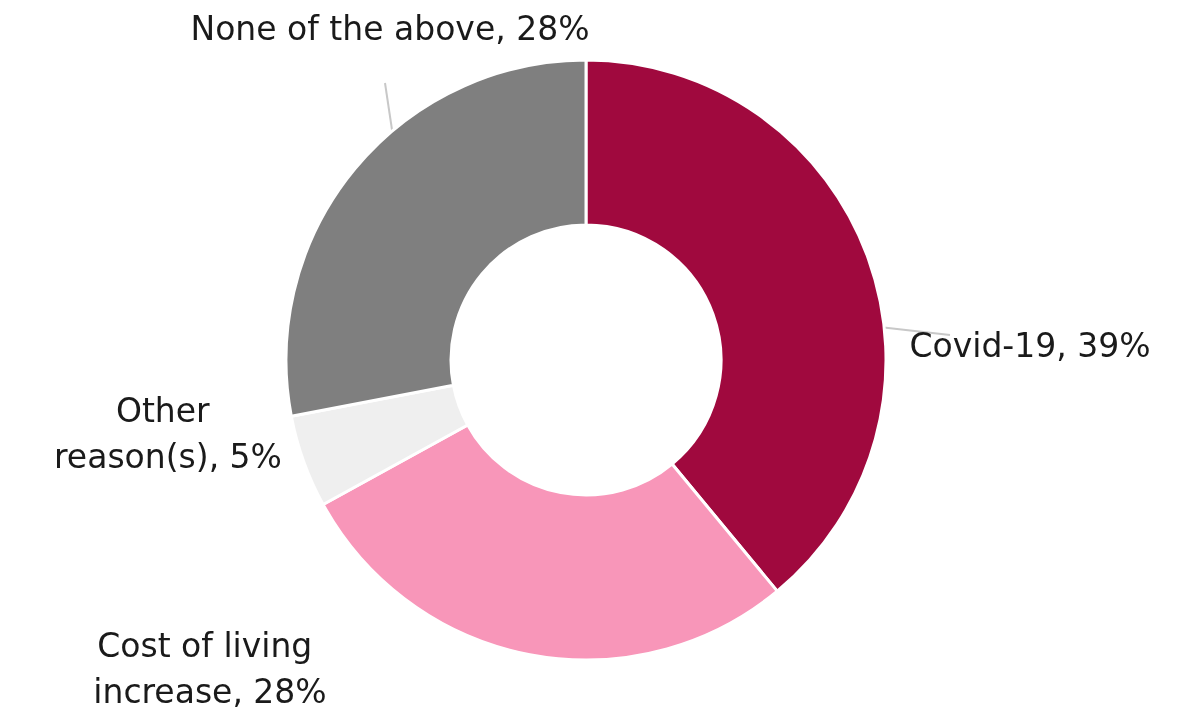  Describe the element at coordinates (1030, 345) in the screenshot. I see `slice-label: Covid-19, 39%` at that location.